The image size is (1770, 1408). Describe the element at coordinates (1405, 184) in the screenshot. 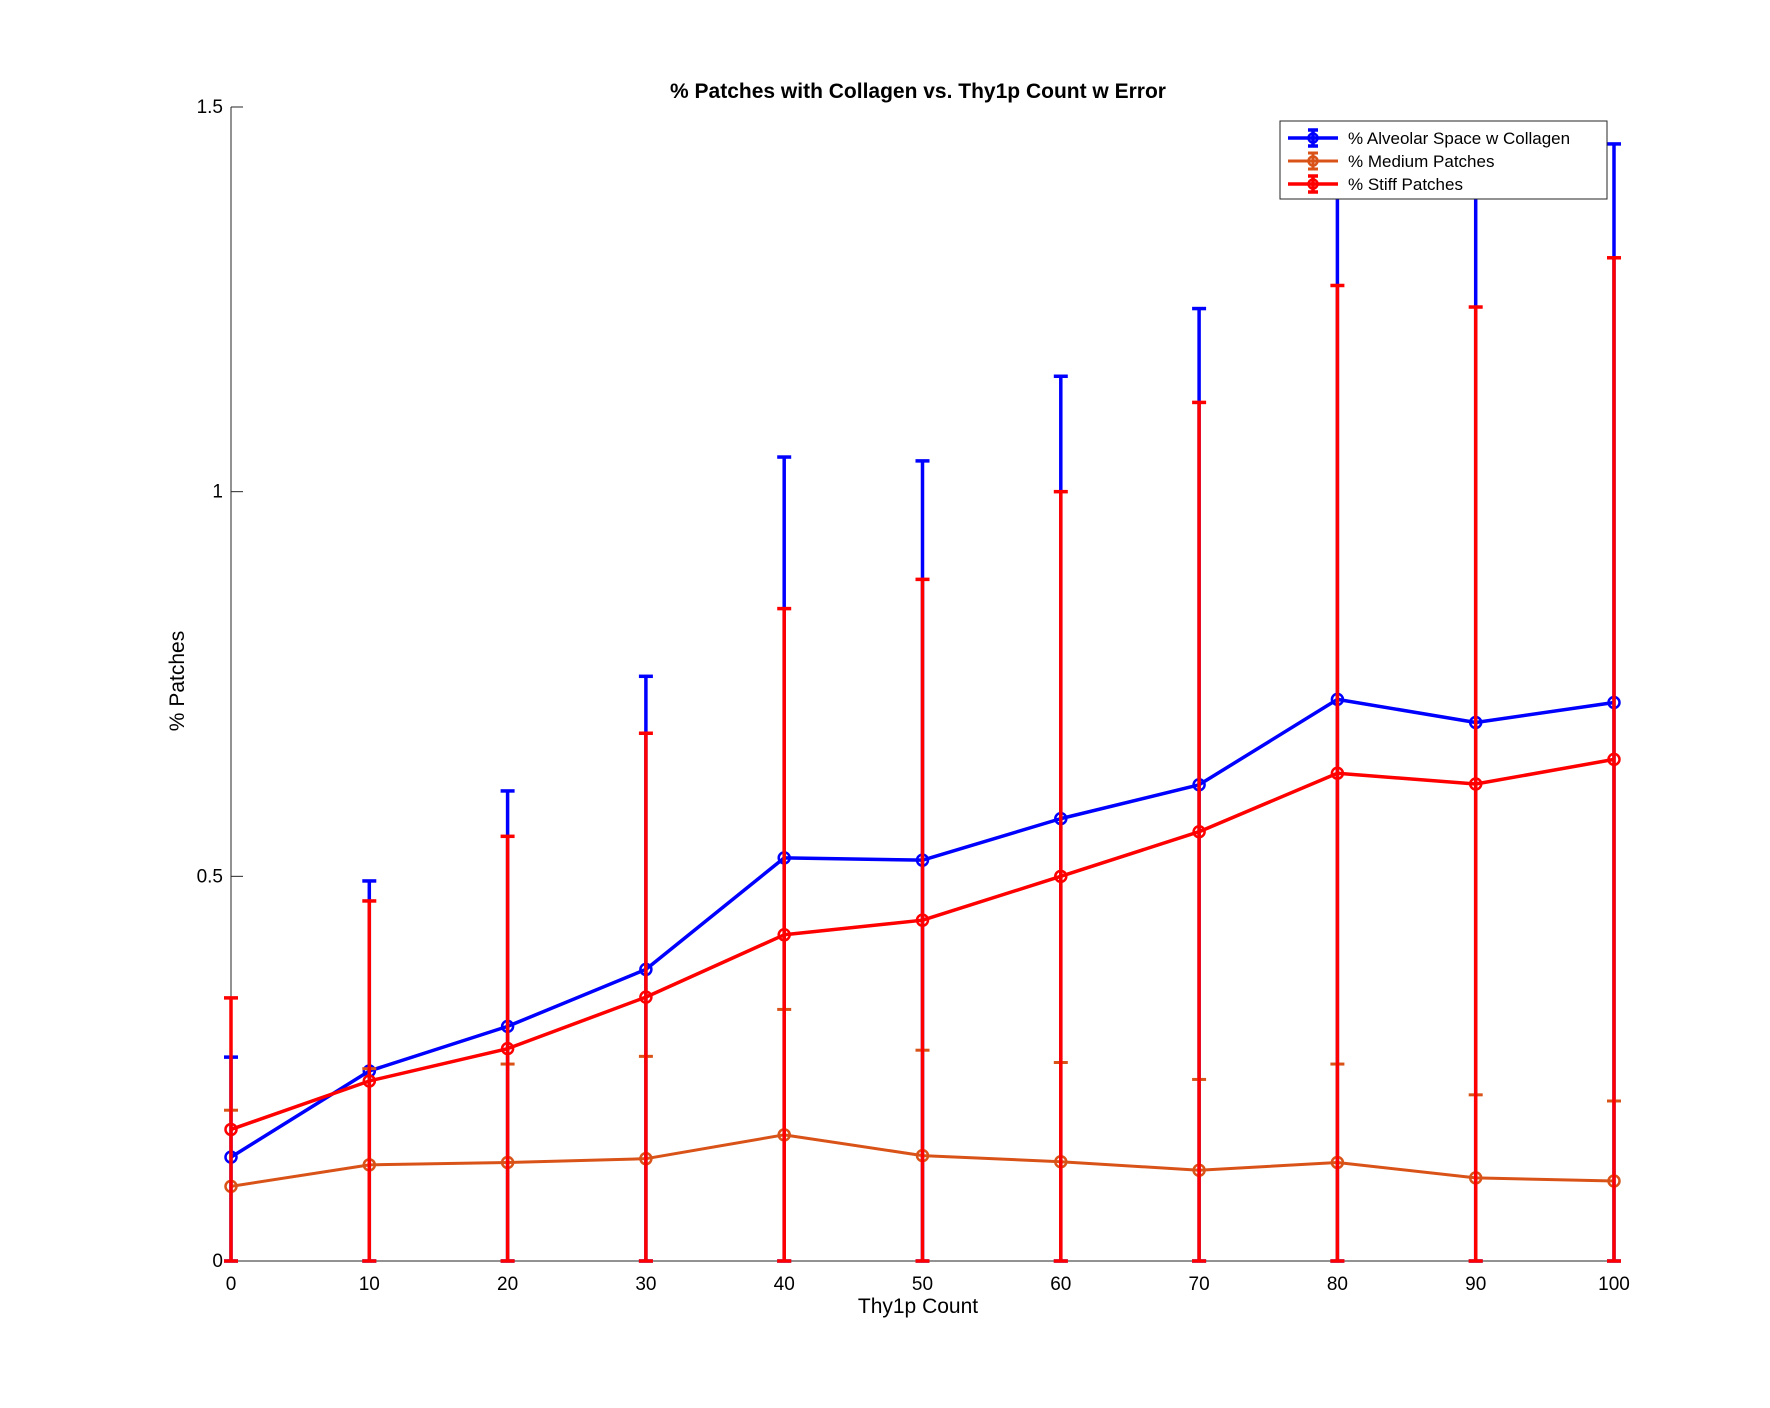

I see `legend-label: % Stiff Patches` at that location.